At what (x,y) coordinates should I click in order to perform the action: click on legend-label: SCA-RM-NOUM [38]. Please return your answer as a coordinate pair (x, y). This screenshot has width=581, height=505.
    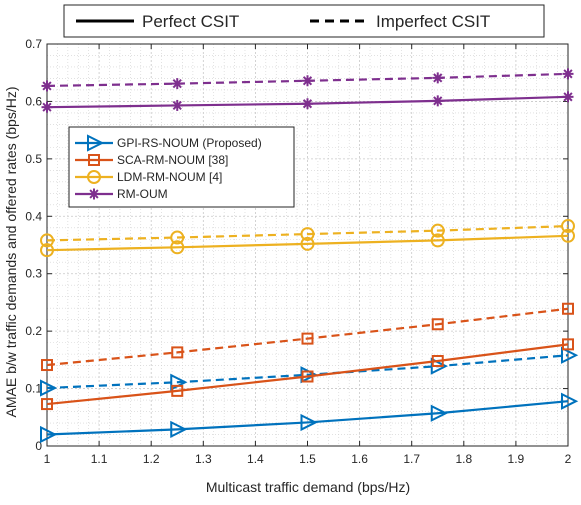
    Looking at the image, I should click on (172, 160).